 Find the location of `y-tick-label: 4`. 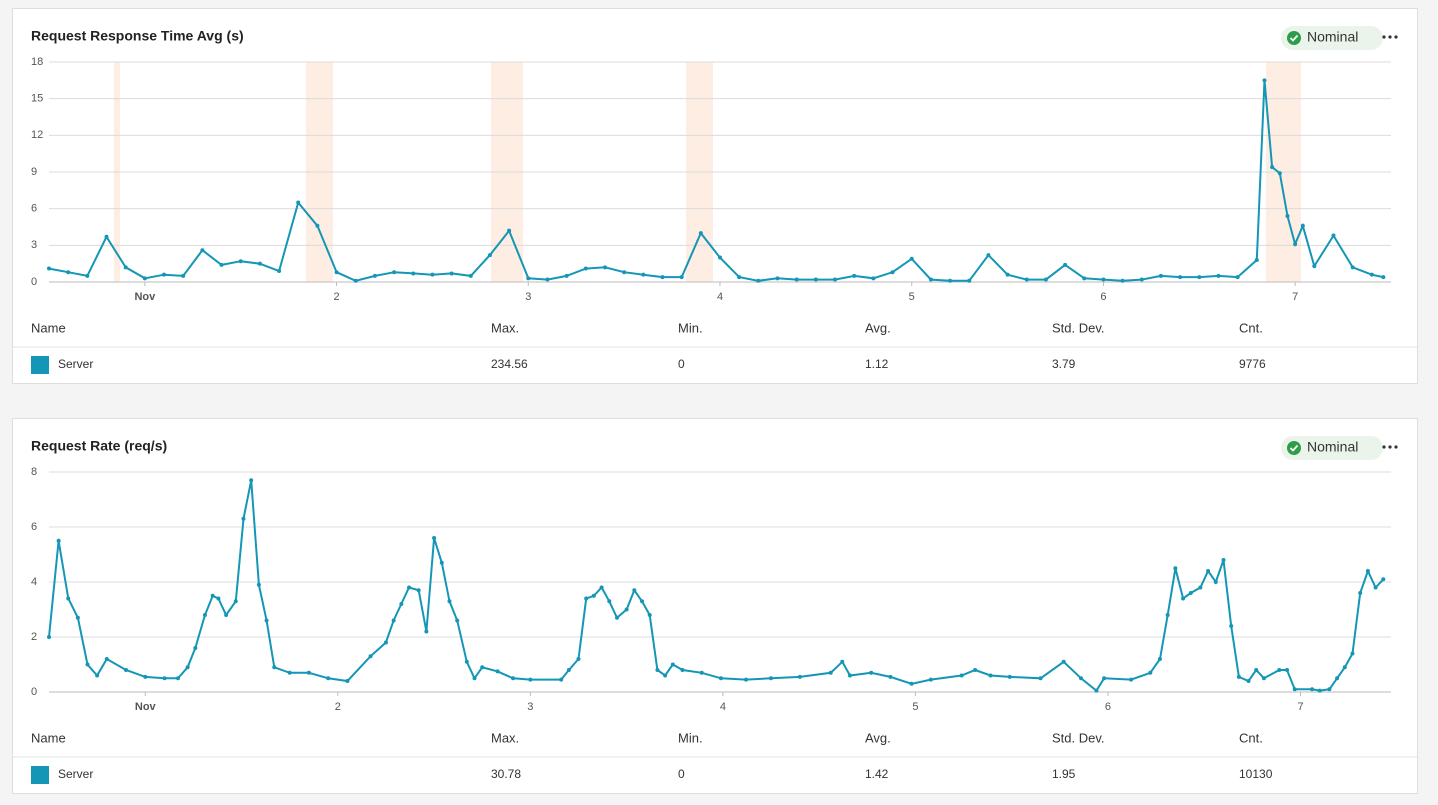

y-tick-label: 4 is located at coordinates (34, 582).